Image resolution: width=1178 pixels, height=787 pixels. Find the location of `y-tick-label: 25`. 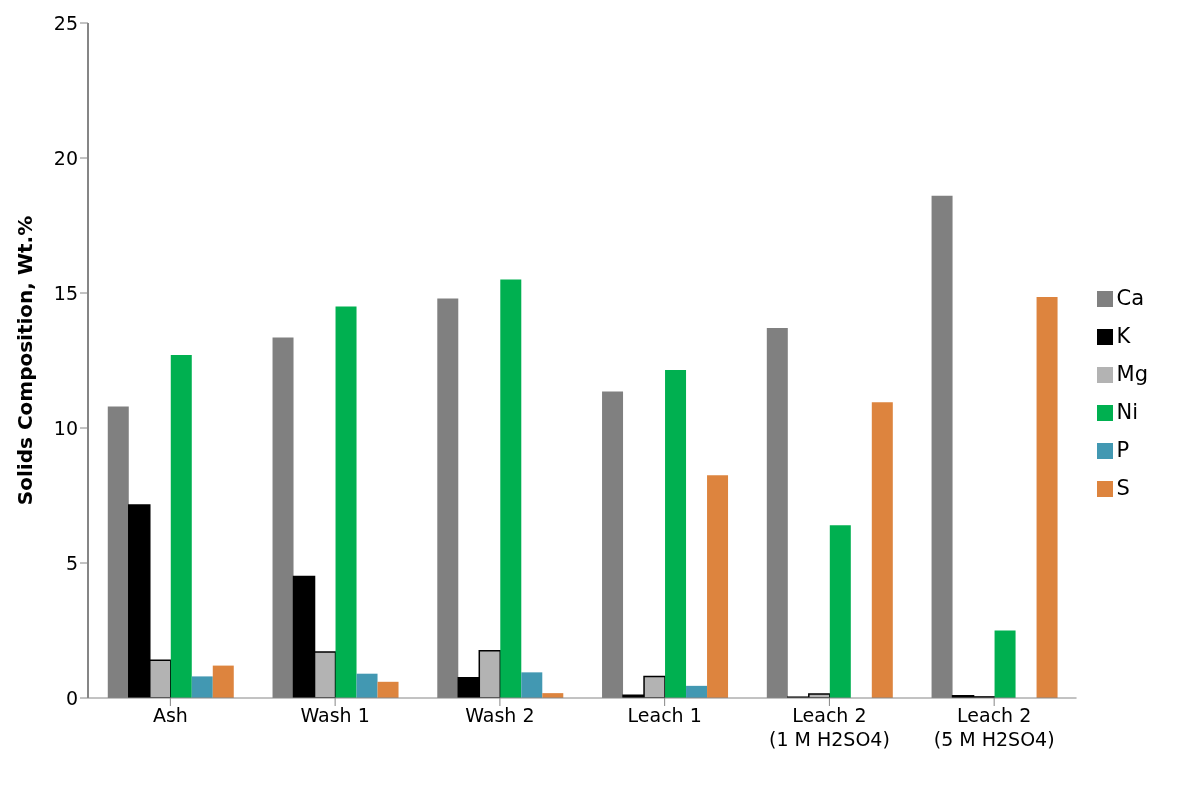

y-tick-label: 25 is located at coordinates (65, 22).